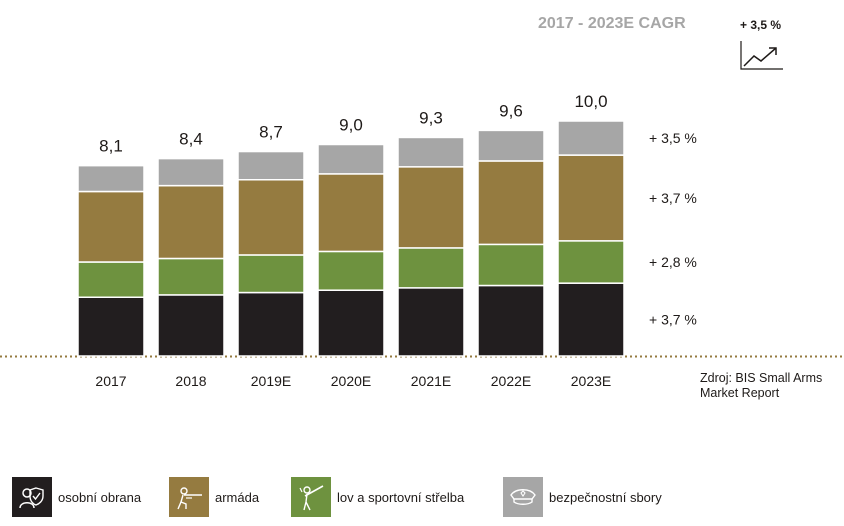 This screenshot has height=526, width=844. What do you see at coordinates (100, 497) in the screenshot?
I see `legend-label-personal-defense: osobní obrana` at bounding box center [100, 497].